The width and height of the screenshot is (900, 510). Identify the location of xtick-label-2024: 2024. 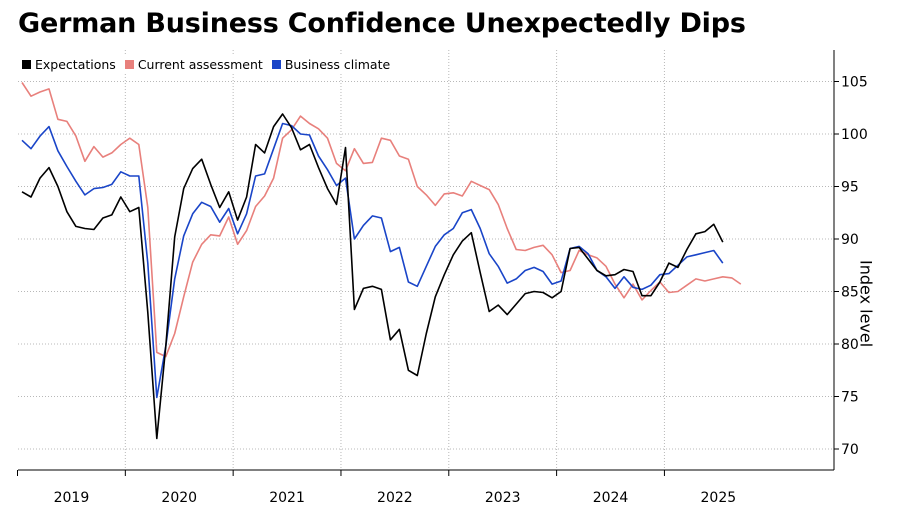
(611, 498).